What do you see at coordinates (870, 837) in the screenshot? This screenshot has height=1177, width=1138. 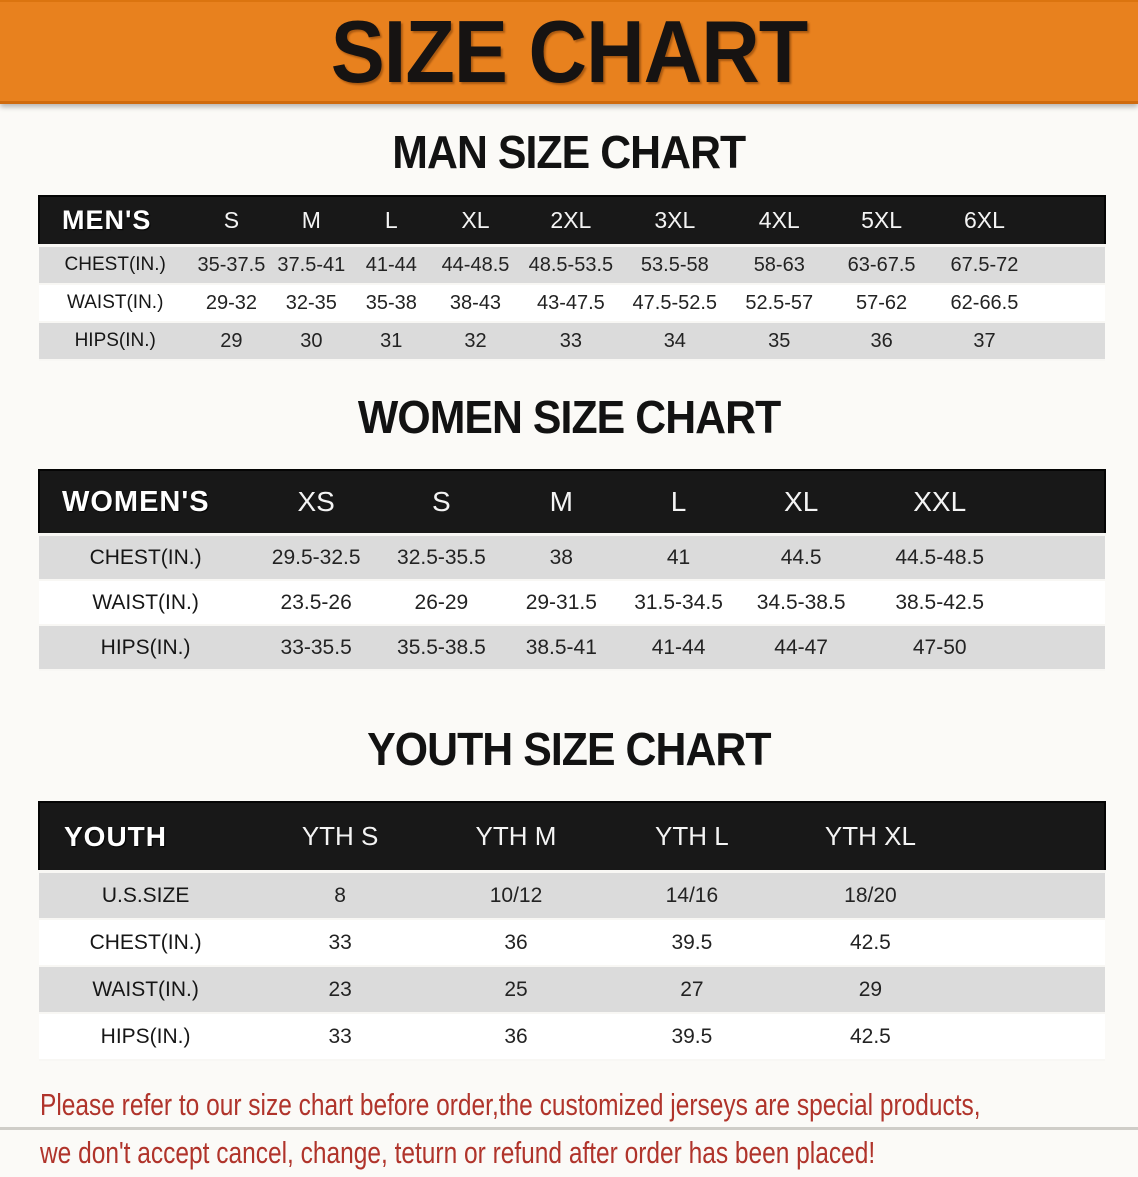 I see `size-column-header: YTH XL` at bounding box center [870, 837].